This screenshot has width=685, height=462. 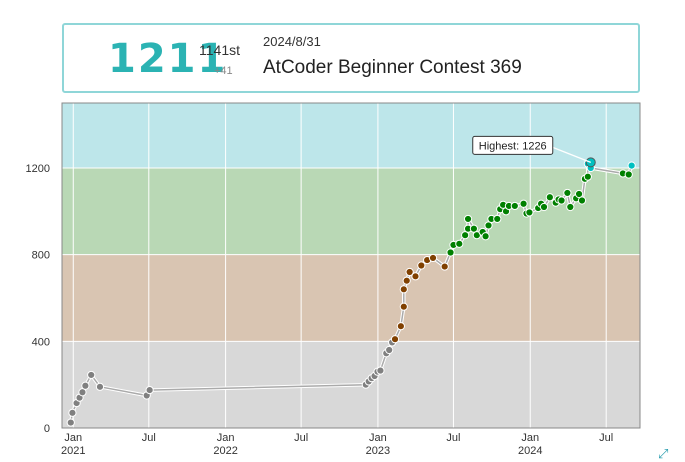 I want to click on annotation-label: Highest: 1226, so click(x=513, y=146).